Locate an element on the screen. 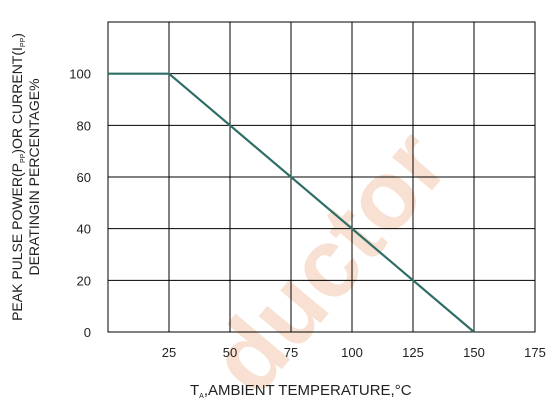 This screenshot has height=407, width=560. y-axis-label-line1: PEAK PULSE POWER(PPP)OR CURRENT(IPP) is located at coordinates (18, 177).